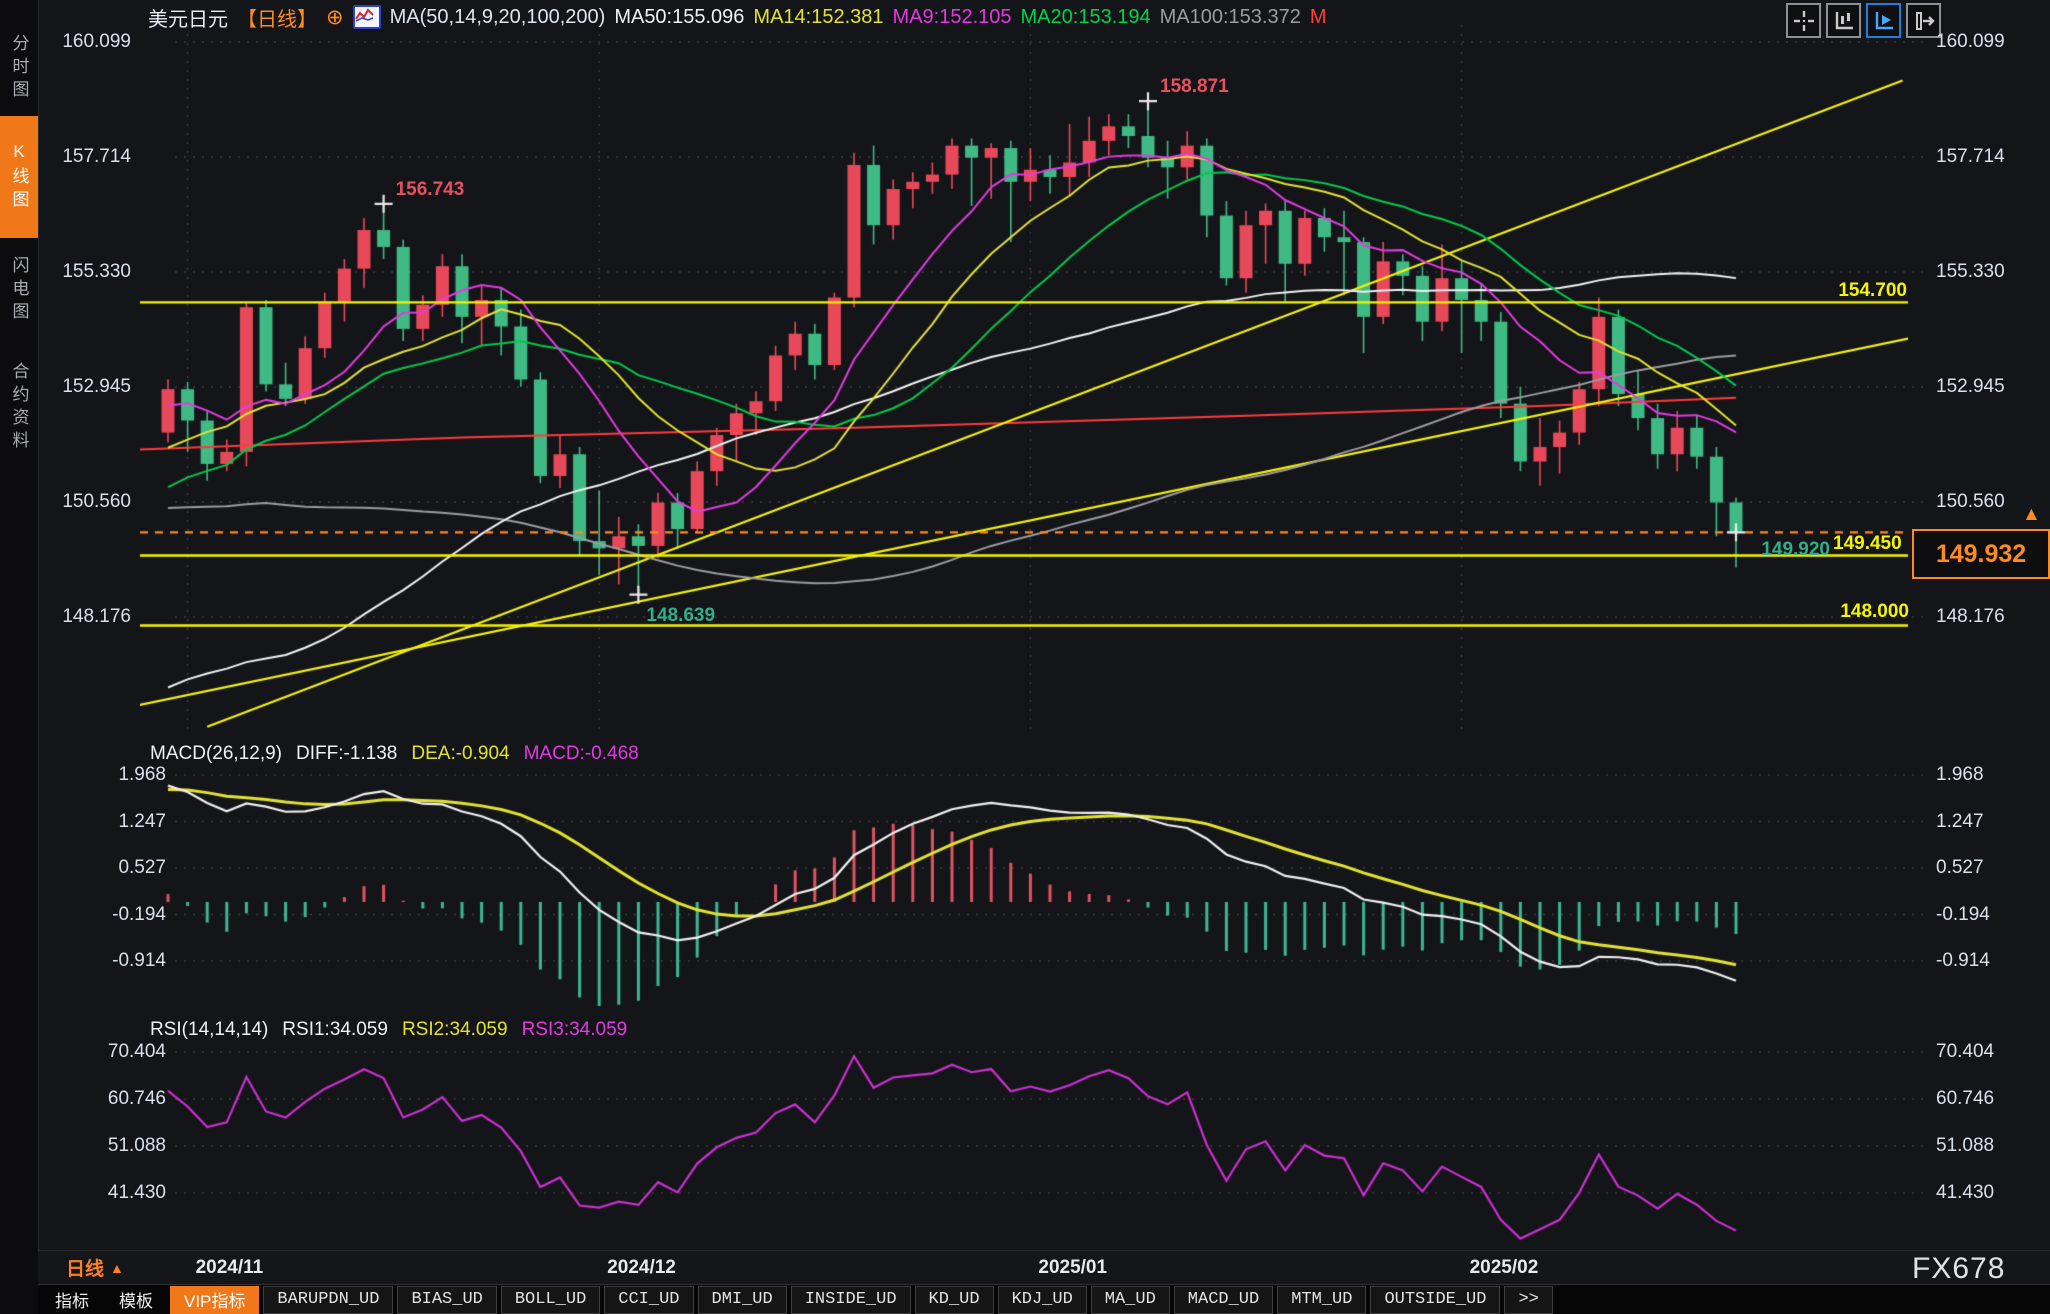  I want to click on indicator-tab--: 模板, so click(136, 1301).